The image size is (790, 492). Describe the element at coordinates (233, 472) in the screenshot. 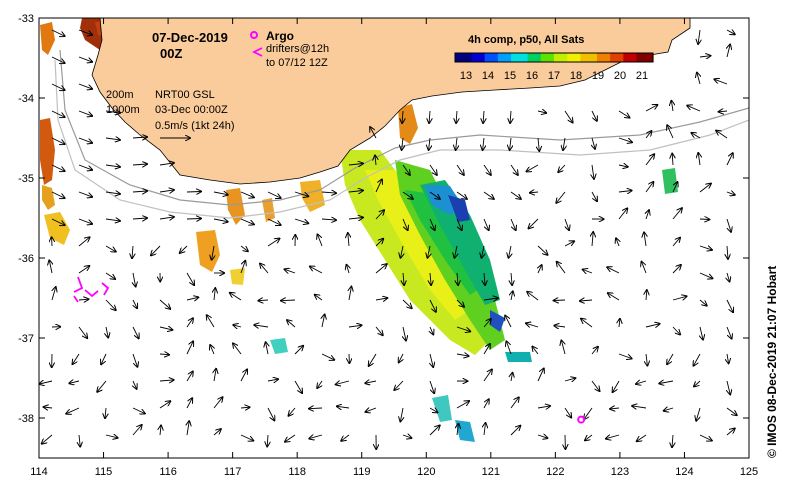

I see `lon-tick-label: 117` at that location.